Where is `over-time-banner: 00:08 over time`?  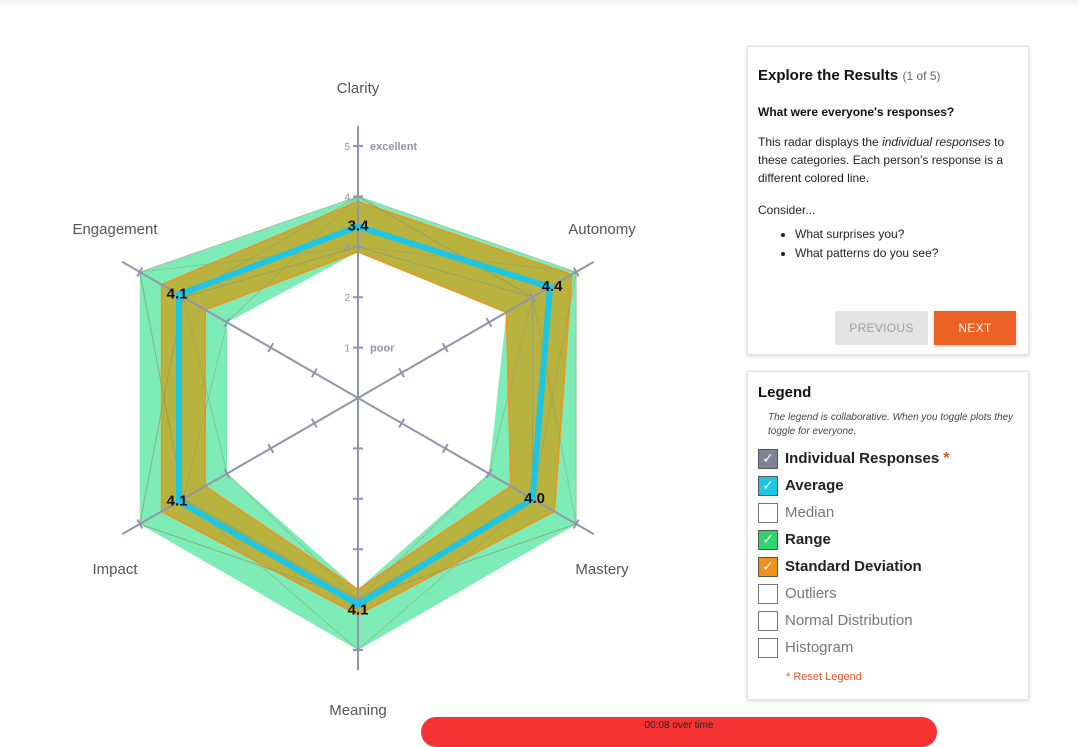 over-time-banner: 00:08 over time is located at coordinates (679, 732).